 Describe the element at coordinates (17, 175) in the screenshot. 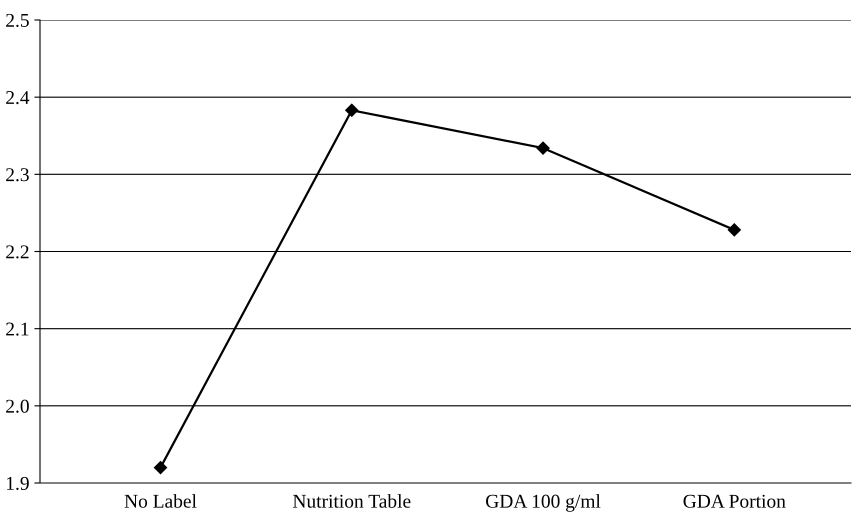

I see `y-tick-label: 2.3` at that location.